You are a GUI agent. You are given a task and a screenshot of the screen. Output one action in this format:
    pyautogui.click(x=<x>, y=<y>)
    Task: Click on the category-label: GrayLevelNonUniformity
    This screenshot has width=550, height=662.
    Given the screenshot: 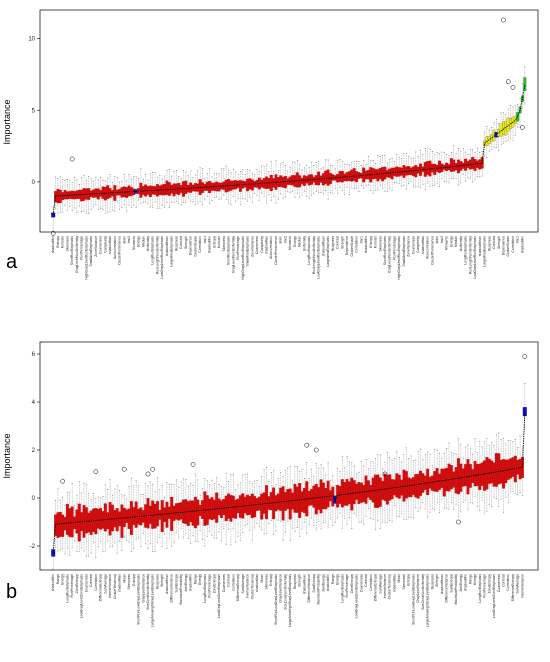 What is the action you would take?
    pyautogui.click(x=77, y=254)
    